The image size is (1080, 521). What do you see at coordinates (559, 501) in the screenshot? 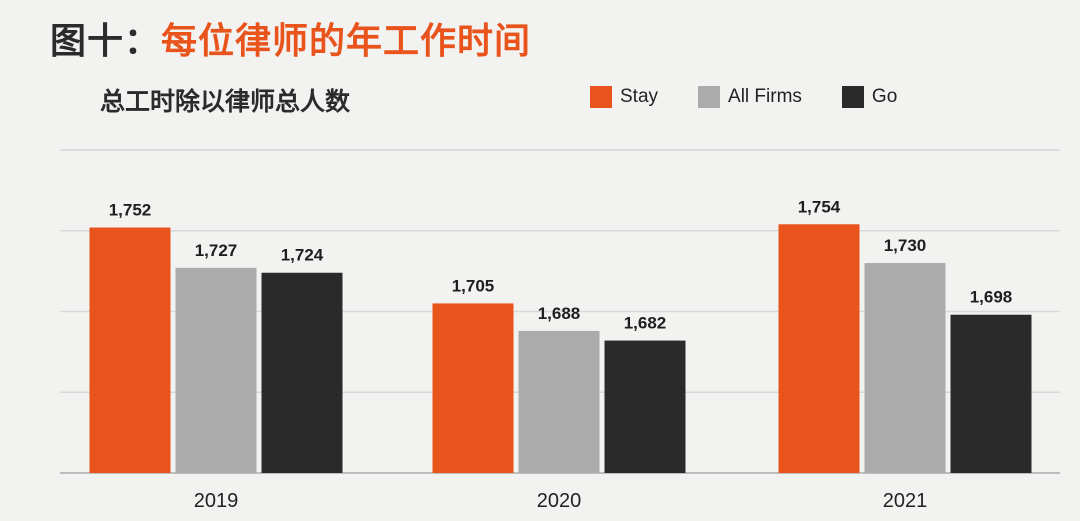
I see `x-tick-label-2020: 2020` at bounding box center [559, 501].